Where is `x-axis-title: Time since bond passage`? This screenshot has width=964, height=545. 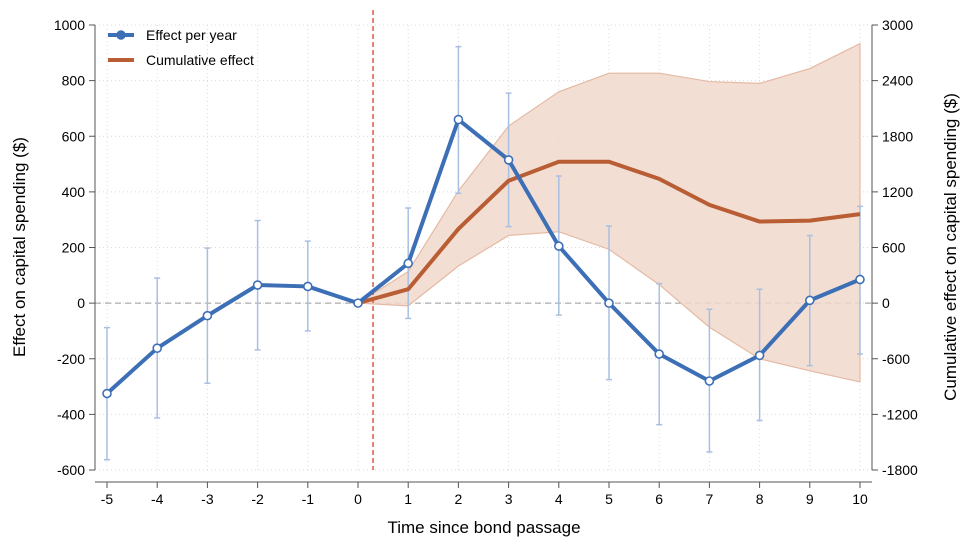 x-axis-title: Time since bond passage is located at coordinates (483, 527).